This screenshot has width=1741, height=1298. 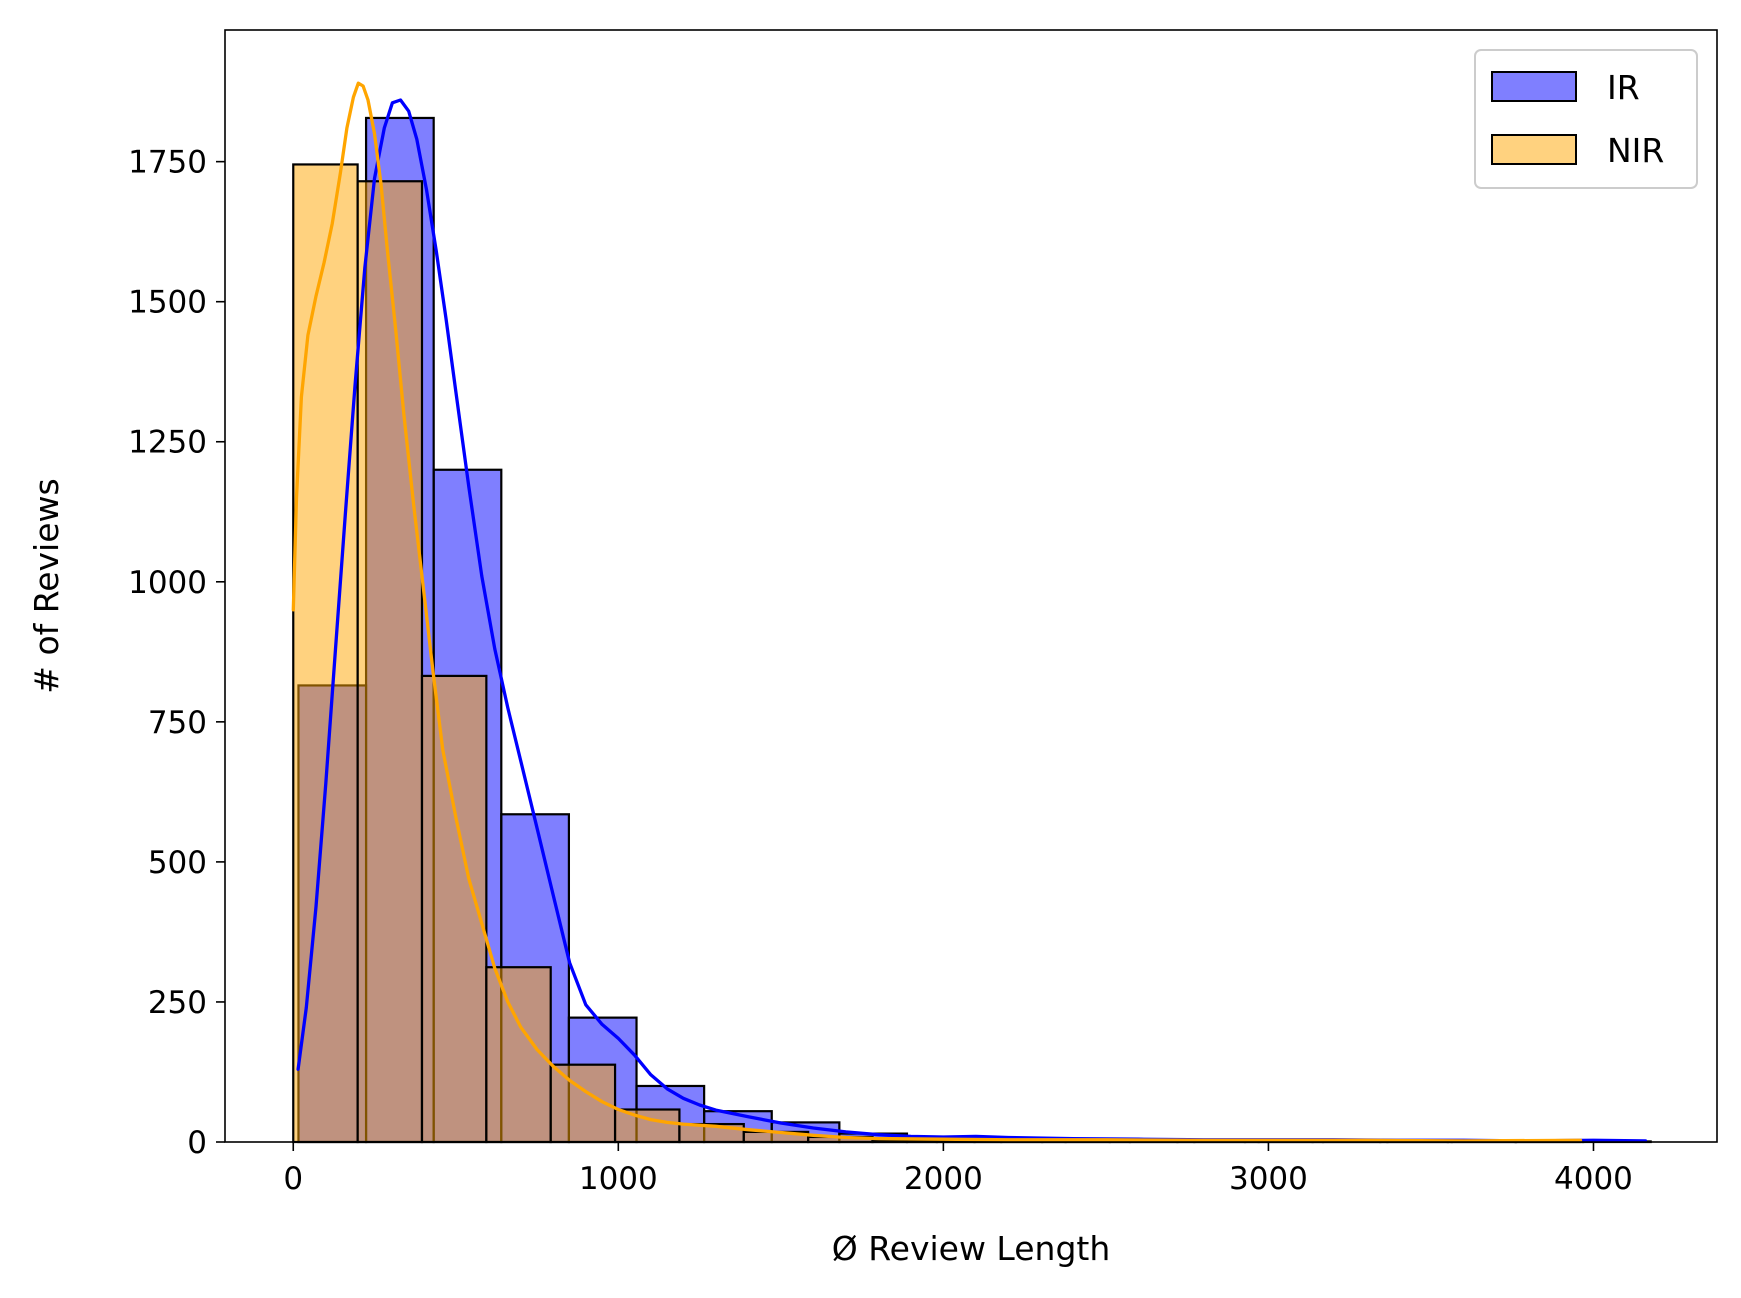 I want to click on legend-swatch-ir, so click(x=1534, y=86).